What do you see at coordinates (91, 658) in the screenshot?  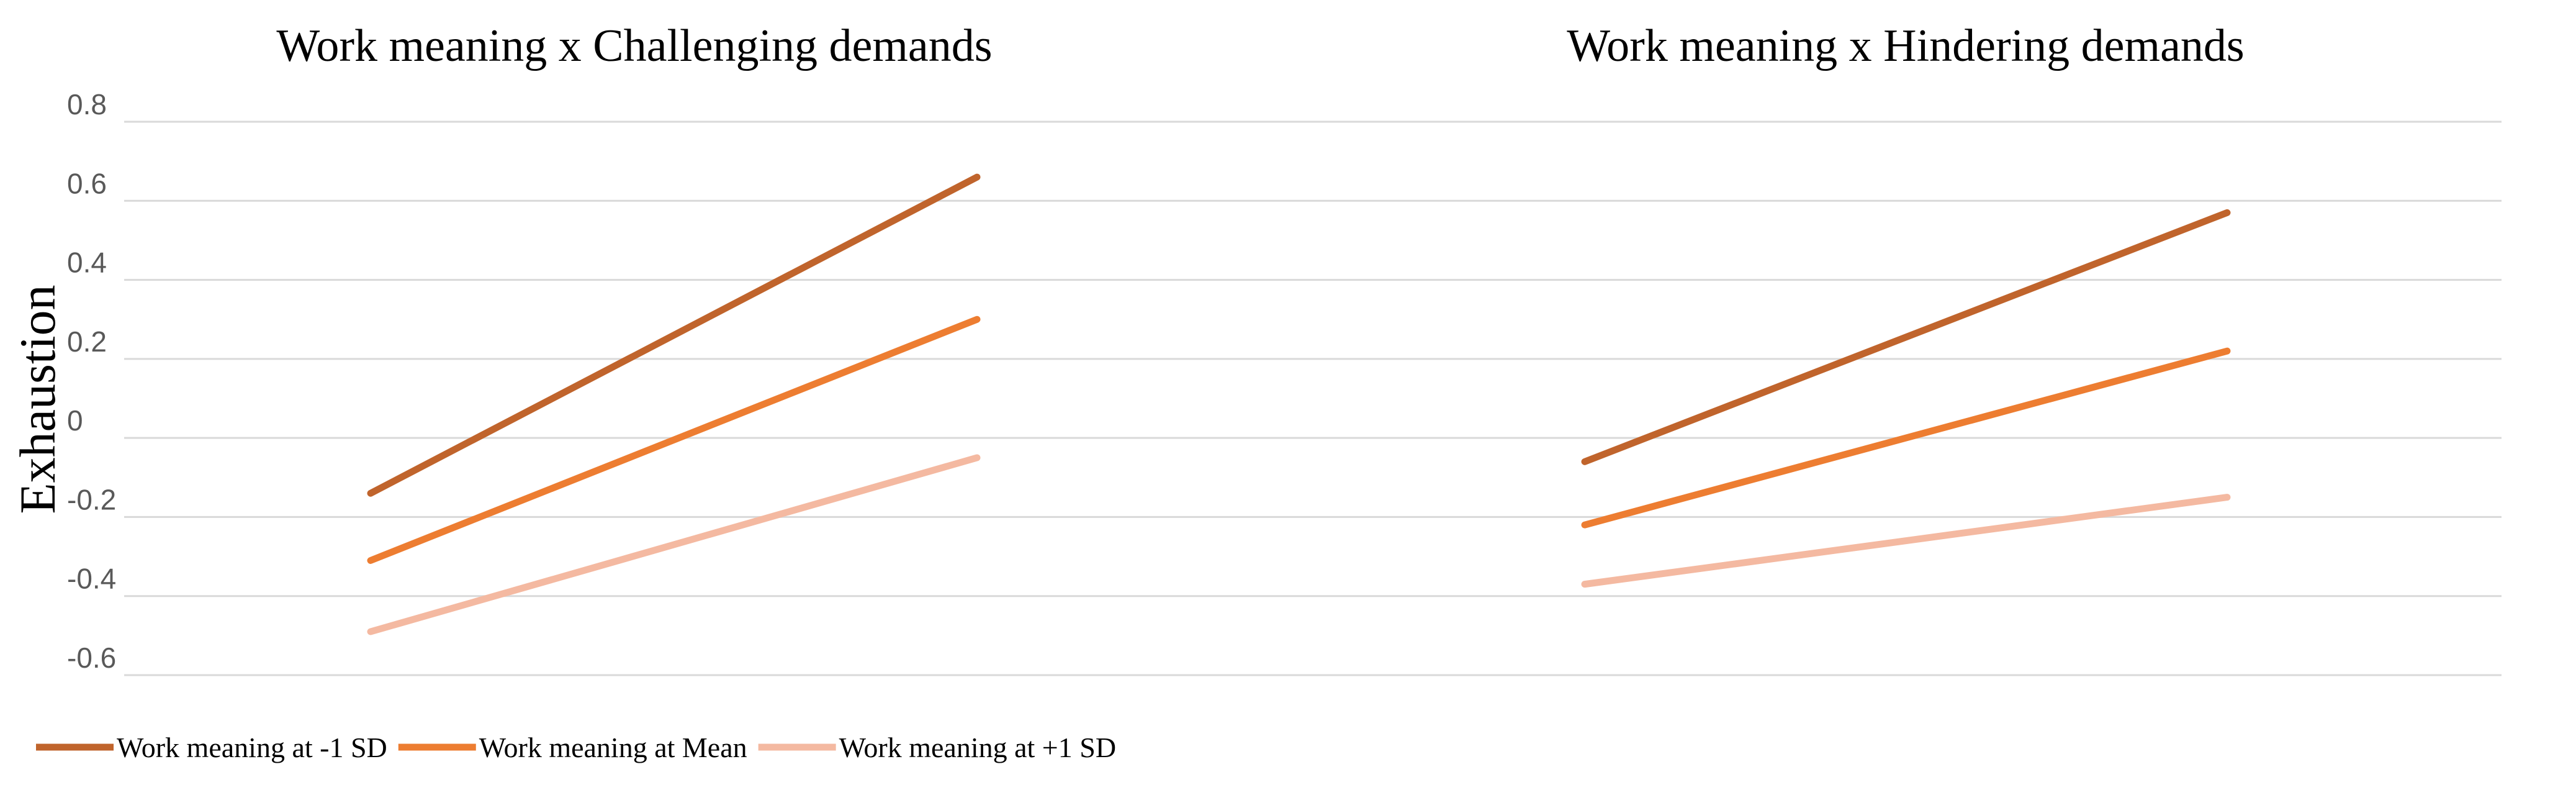 I see `y-tick-label: -0.6` at bounding box center [91, 658].